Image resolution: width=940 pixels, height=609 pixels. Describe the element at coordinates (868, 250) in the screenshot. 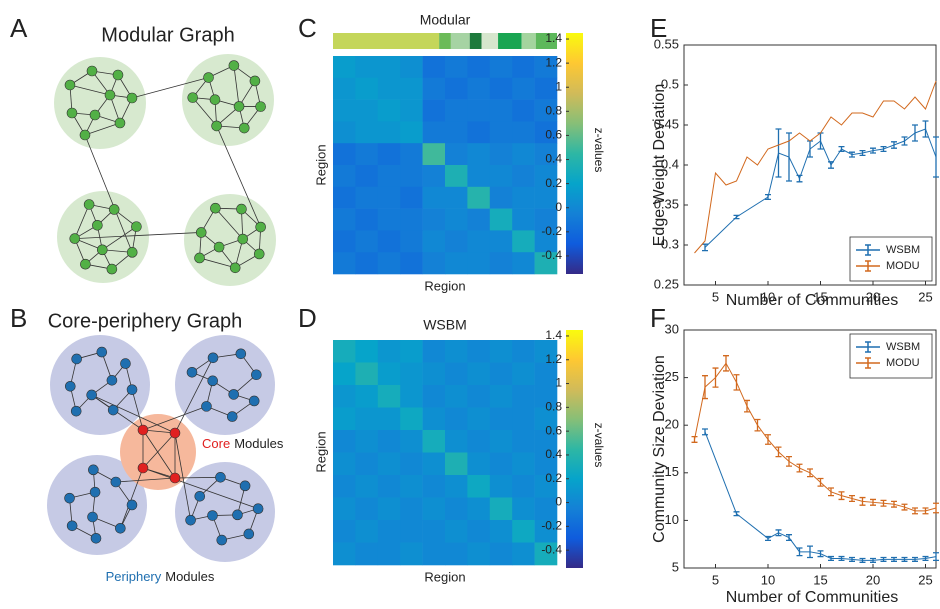

I see `legend-swatch` at that location.